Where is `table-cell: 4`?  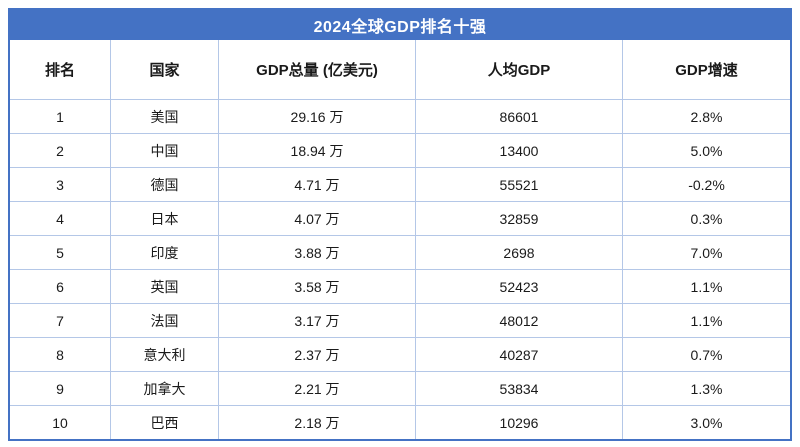 table-cell: 4 is located at coordinates (60, 218).